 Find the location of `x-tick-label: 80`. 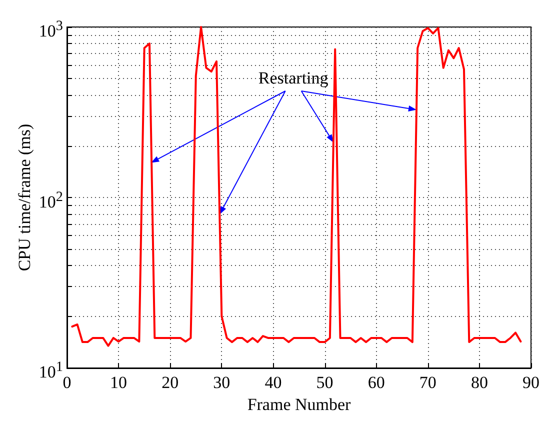

x-tick-label: 80 is located at coordinates (479, 382).